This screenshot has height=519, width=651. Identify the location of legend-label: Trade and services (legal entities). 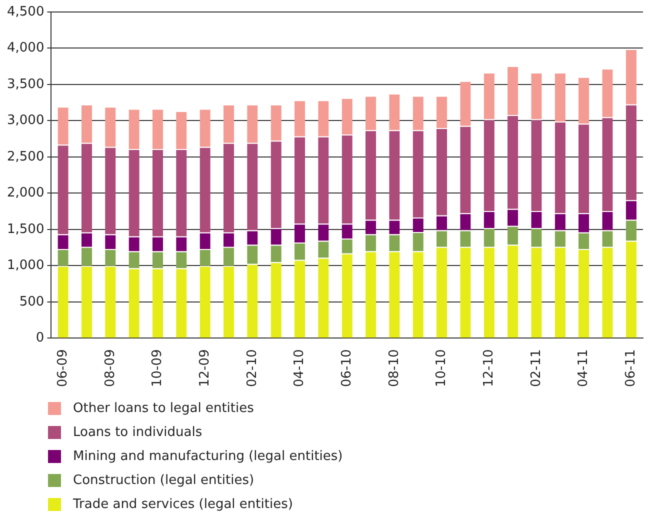
(183, 504).